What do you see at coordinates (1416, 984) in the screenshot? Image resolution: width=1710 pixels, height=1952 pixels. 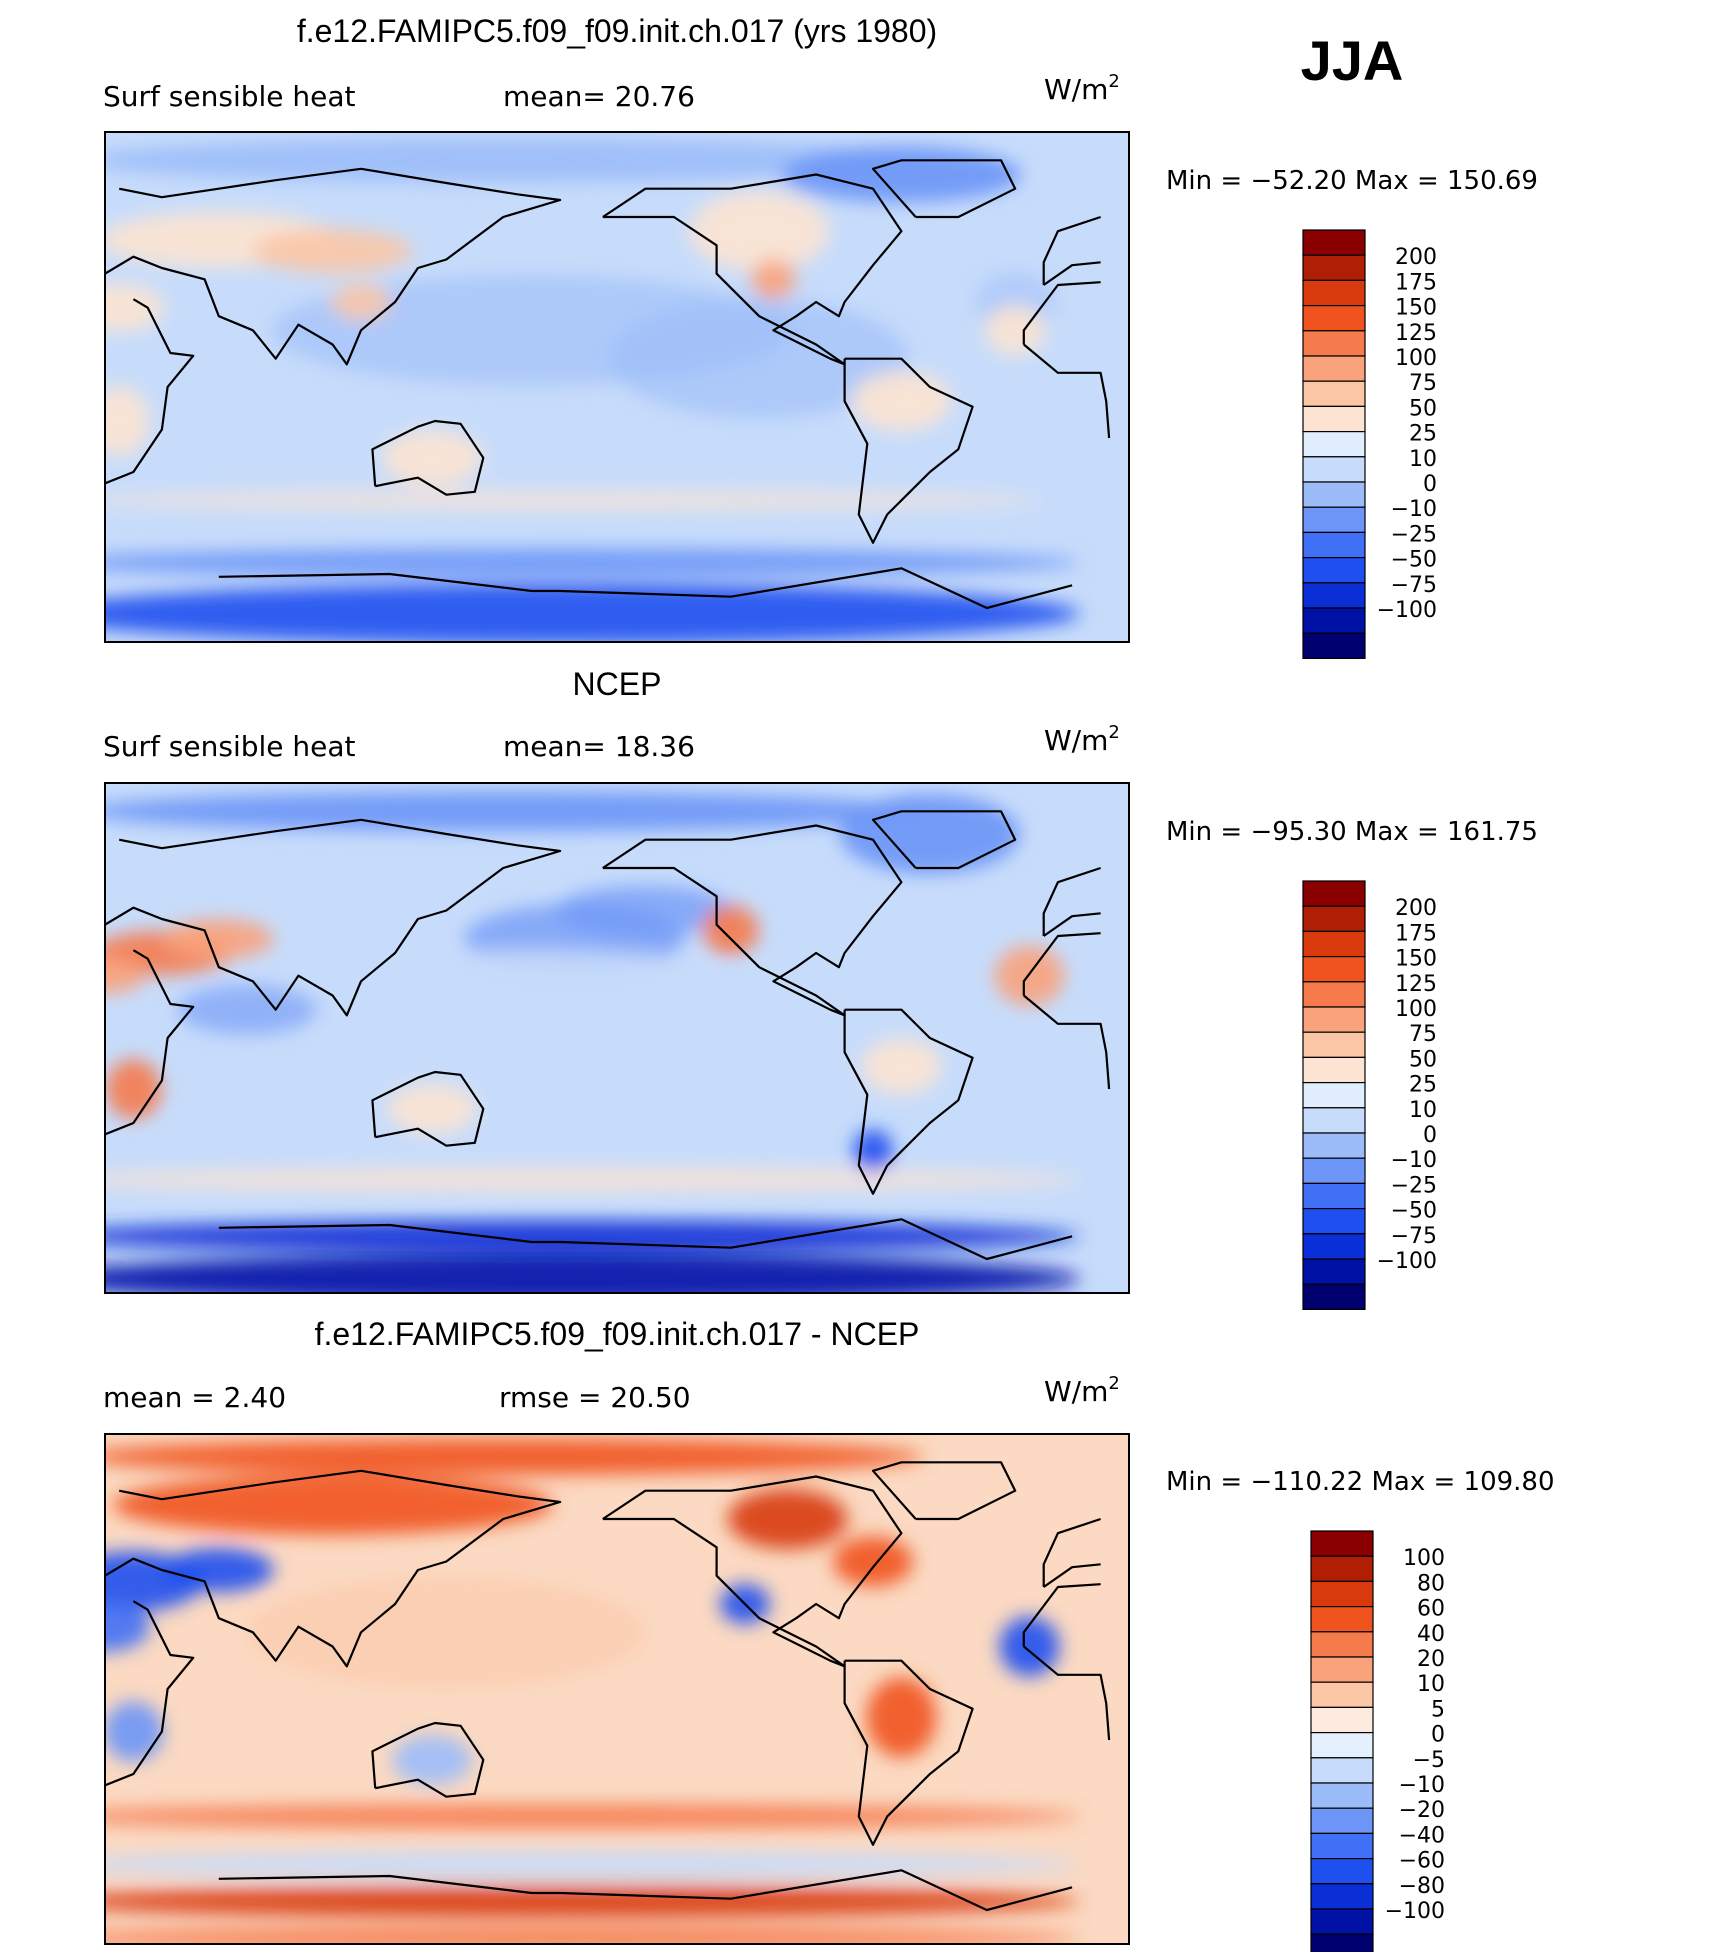 I see `colorbar-tick-label: 125` at bounding box center [1416, 984].